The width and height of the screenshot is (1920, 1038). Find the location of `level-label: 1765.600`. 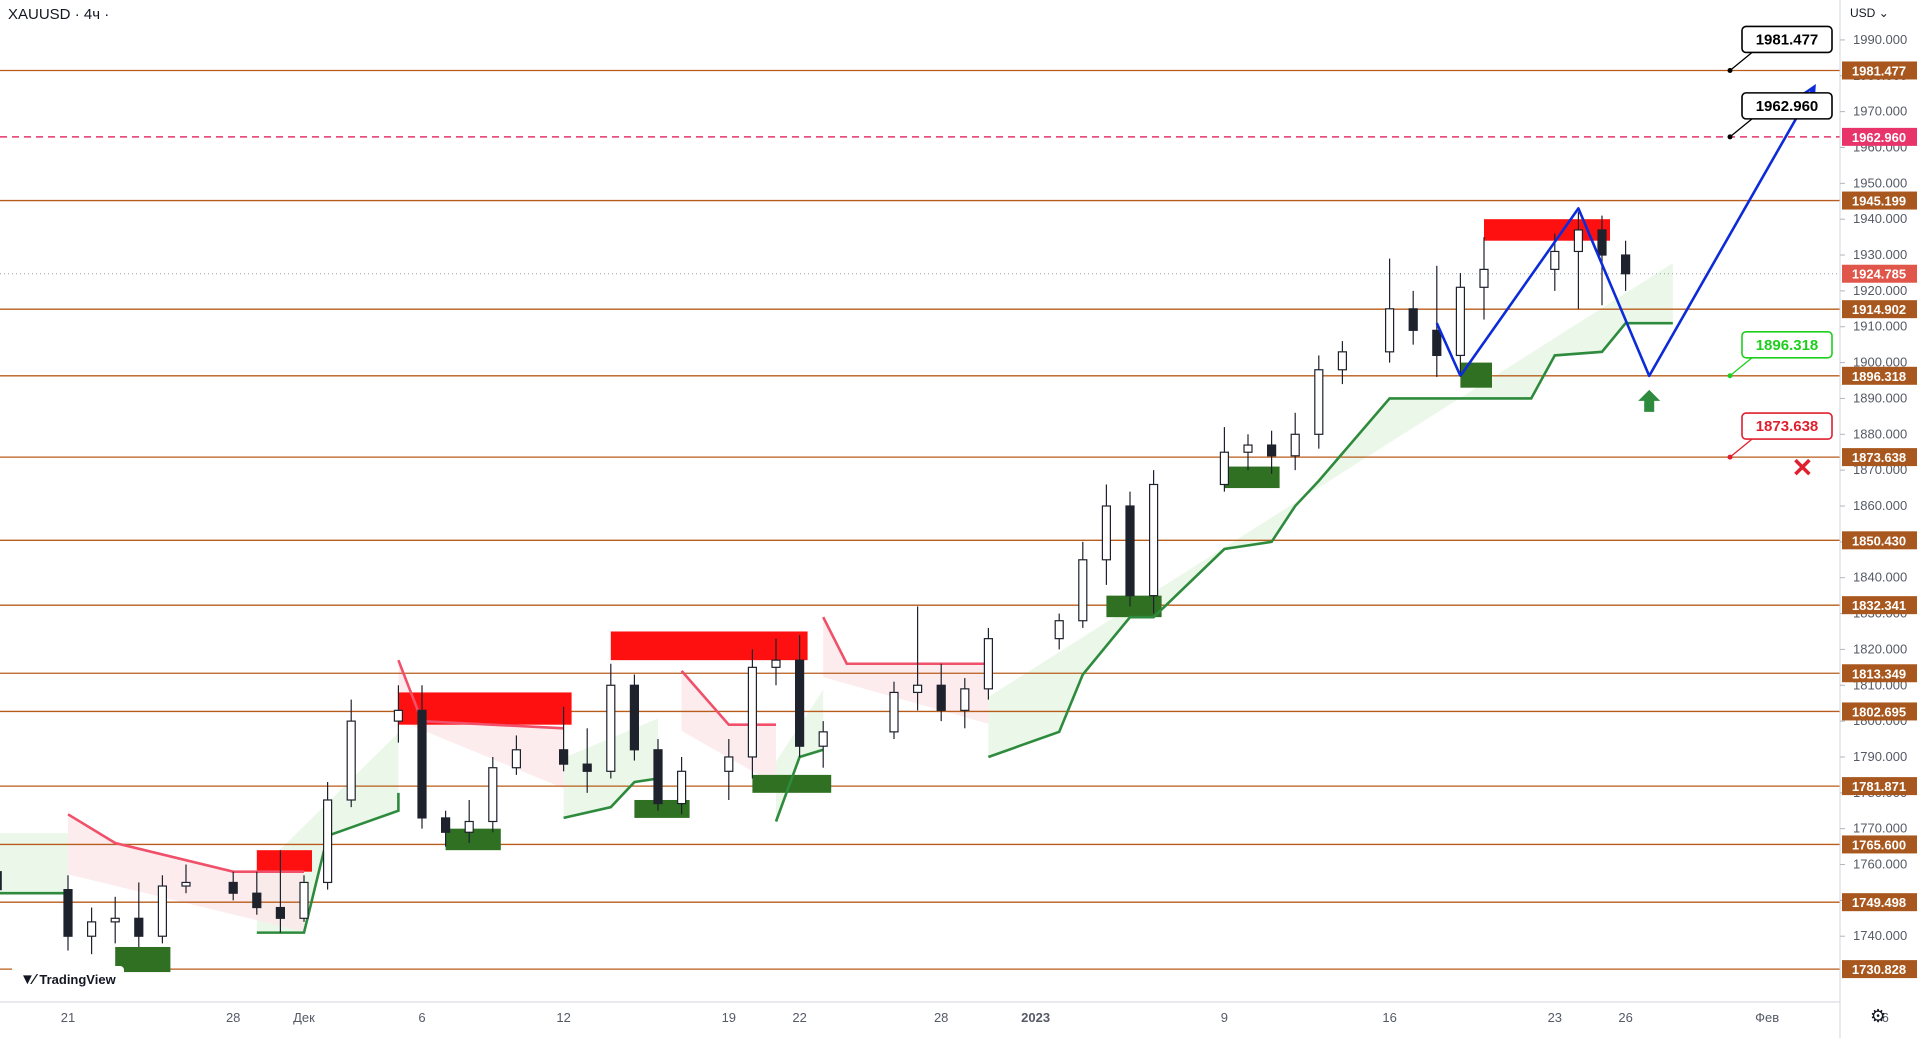

level-label: 1765.600 is located at coordinates (1879, 844).